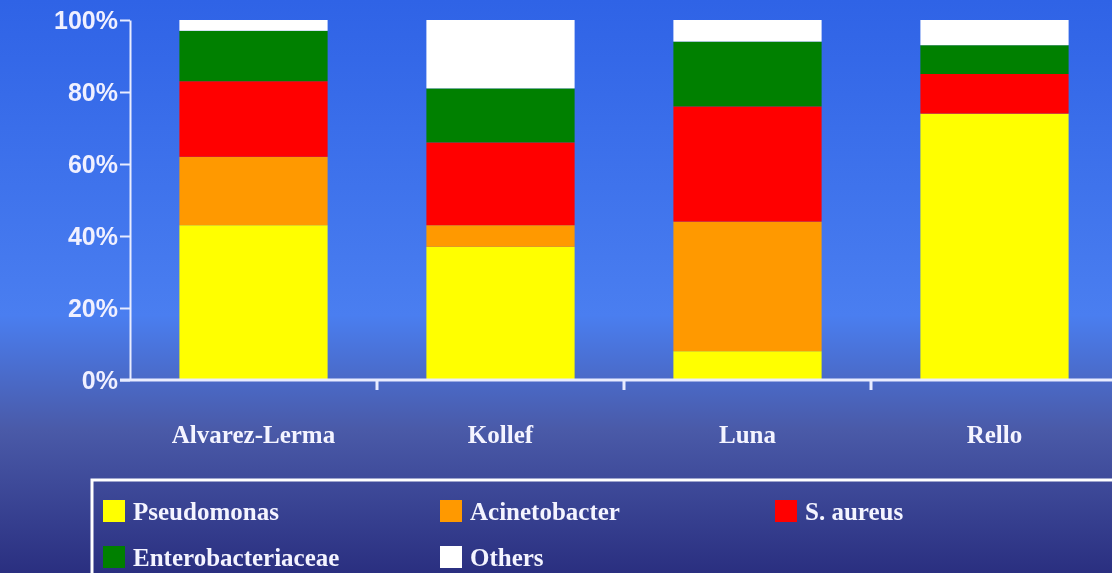 This screenshot has height=573, width=1112. Describe the element at coordinates (92, 236) in the screenshot. I see `y-tick-label: 40%` at that location.